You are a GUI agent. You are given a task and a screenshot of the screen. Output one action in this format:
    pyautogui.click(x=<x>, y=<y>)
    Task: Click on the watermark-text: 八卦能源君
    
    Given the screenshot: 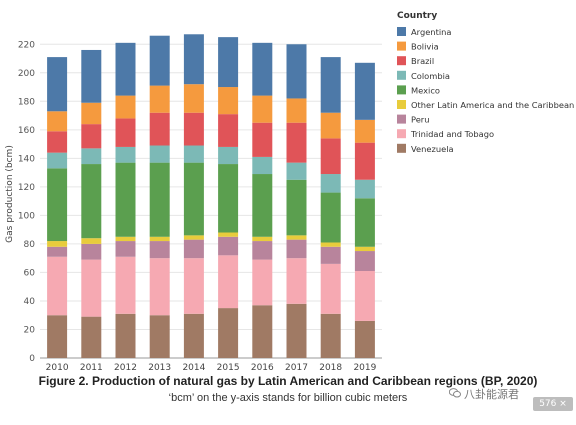 What is the action you would take?
    pyautogui.click(x=491, y=394)
    